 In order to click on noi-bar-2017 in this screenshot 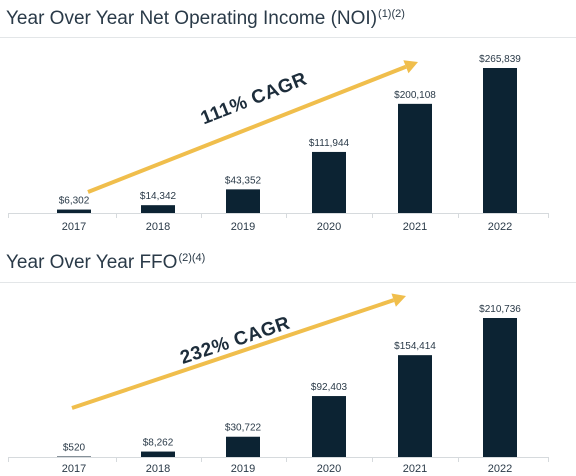, I will do `click(74, 211)`.